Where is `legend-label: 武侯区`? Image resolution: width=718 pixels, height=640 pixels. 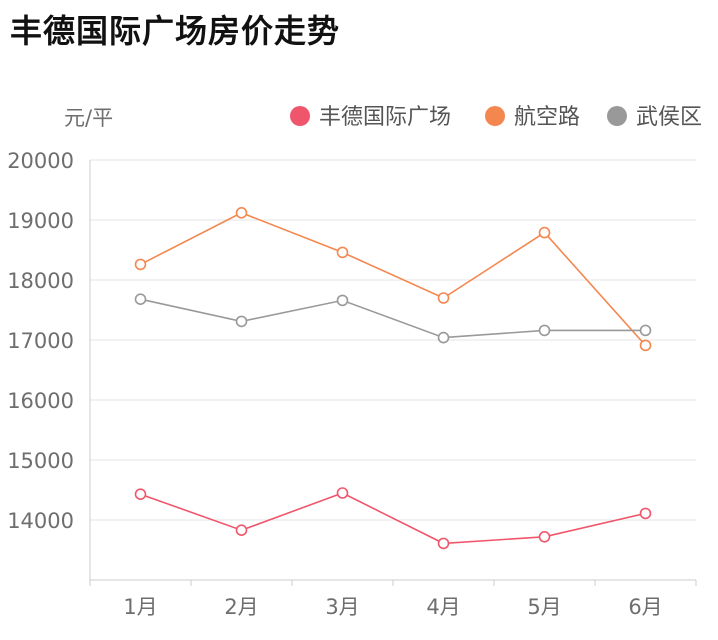 legend-label: 武侯区 is located at coordinates (669, 117).